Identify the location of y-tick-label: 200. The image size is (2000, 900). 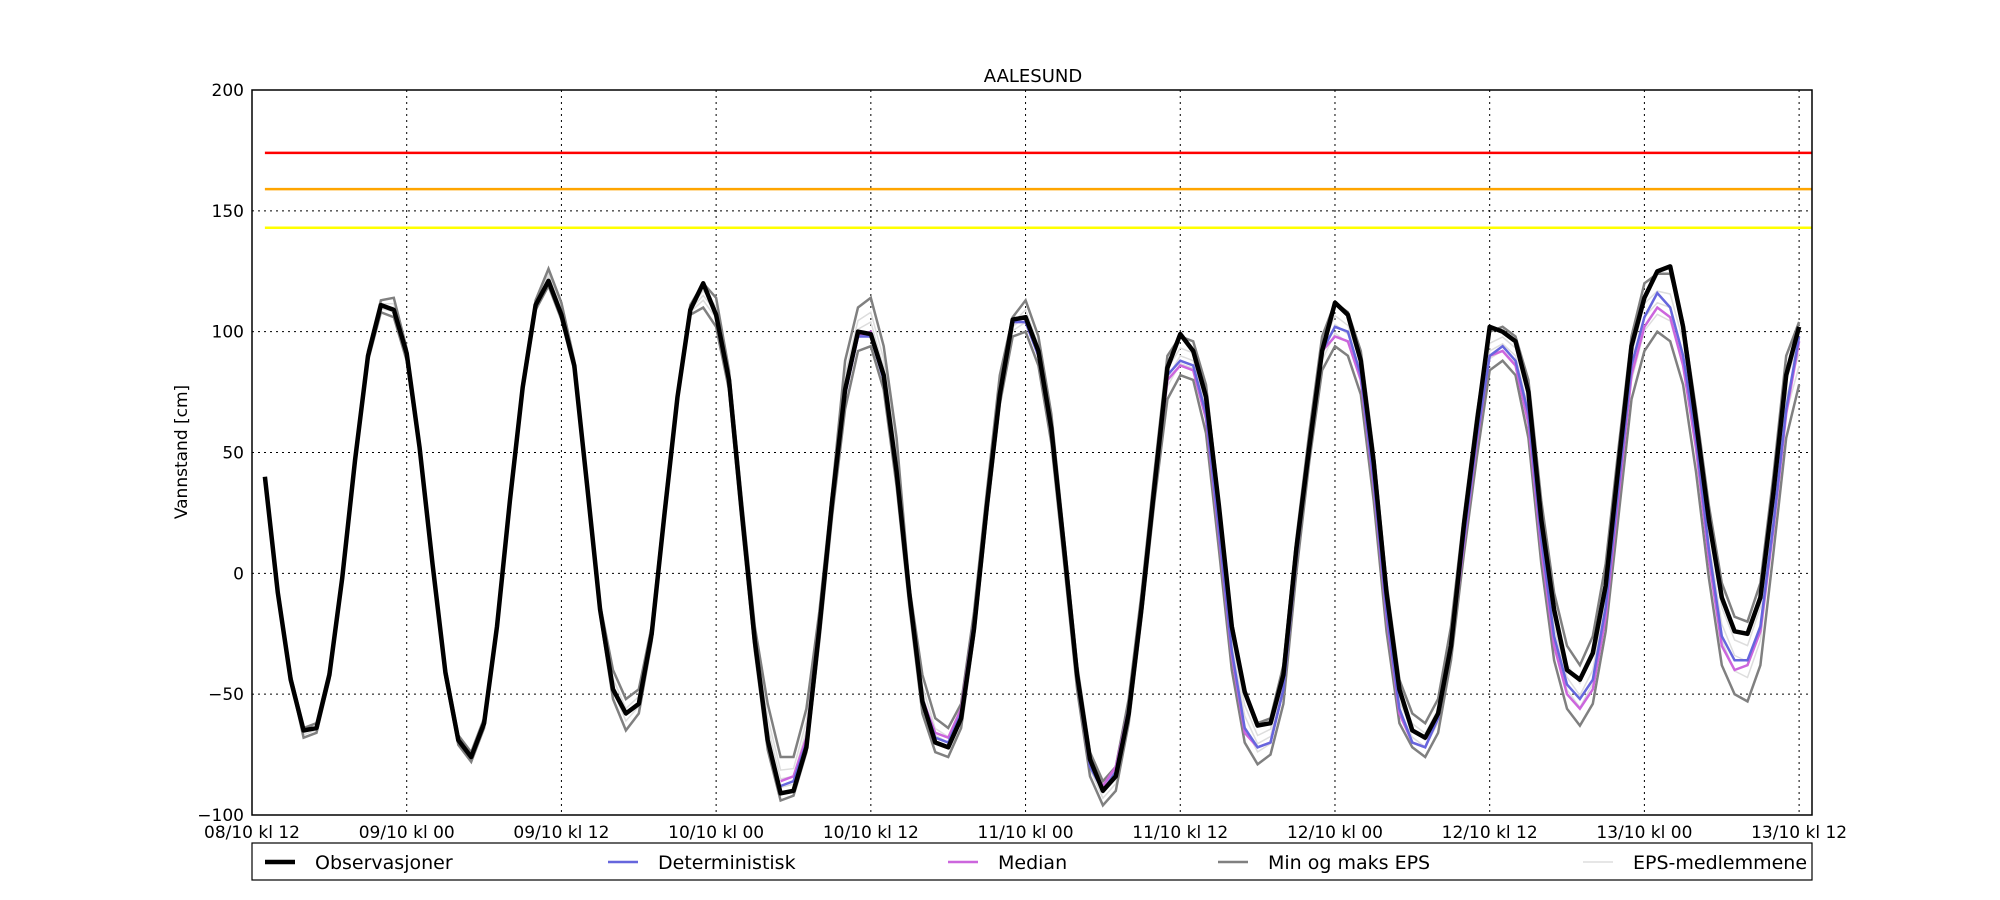
(228, 91).